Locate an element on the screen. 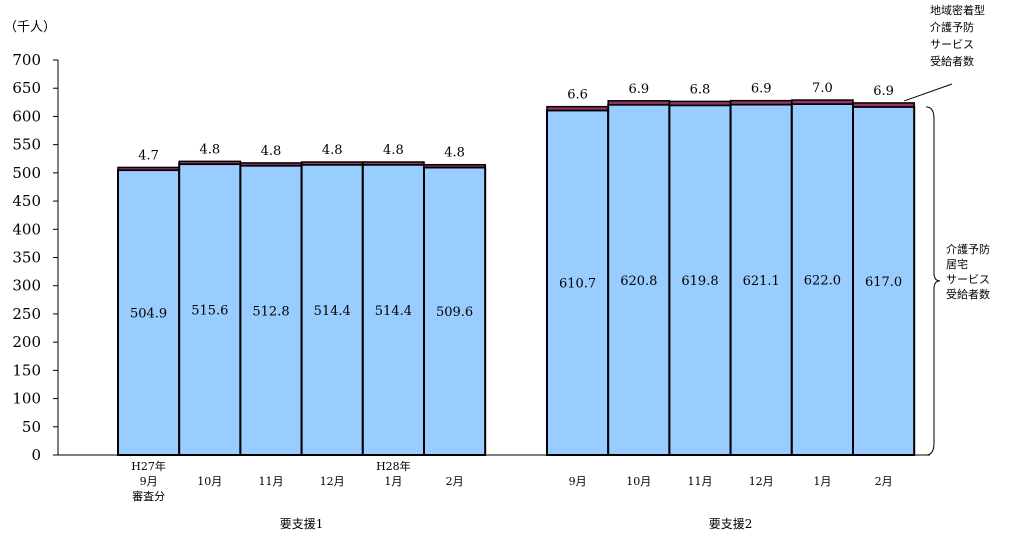 Image resolution: width=1018 pixels, height=537 pixels. y-tick-label: 200 is located at coordinates (26, 342).